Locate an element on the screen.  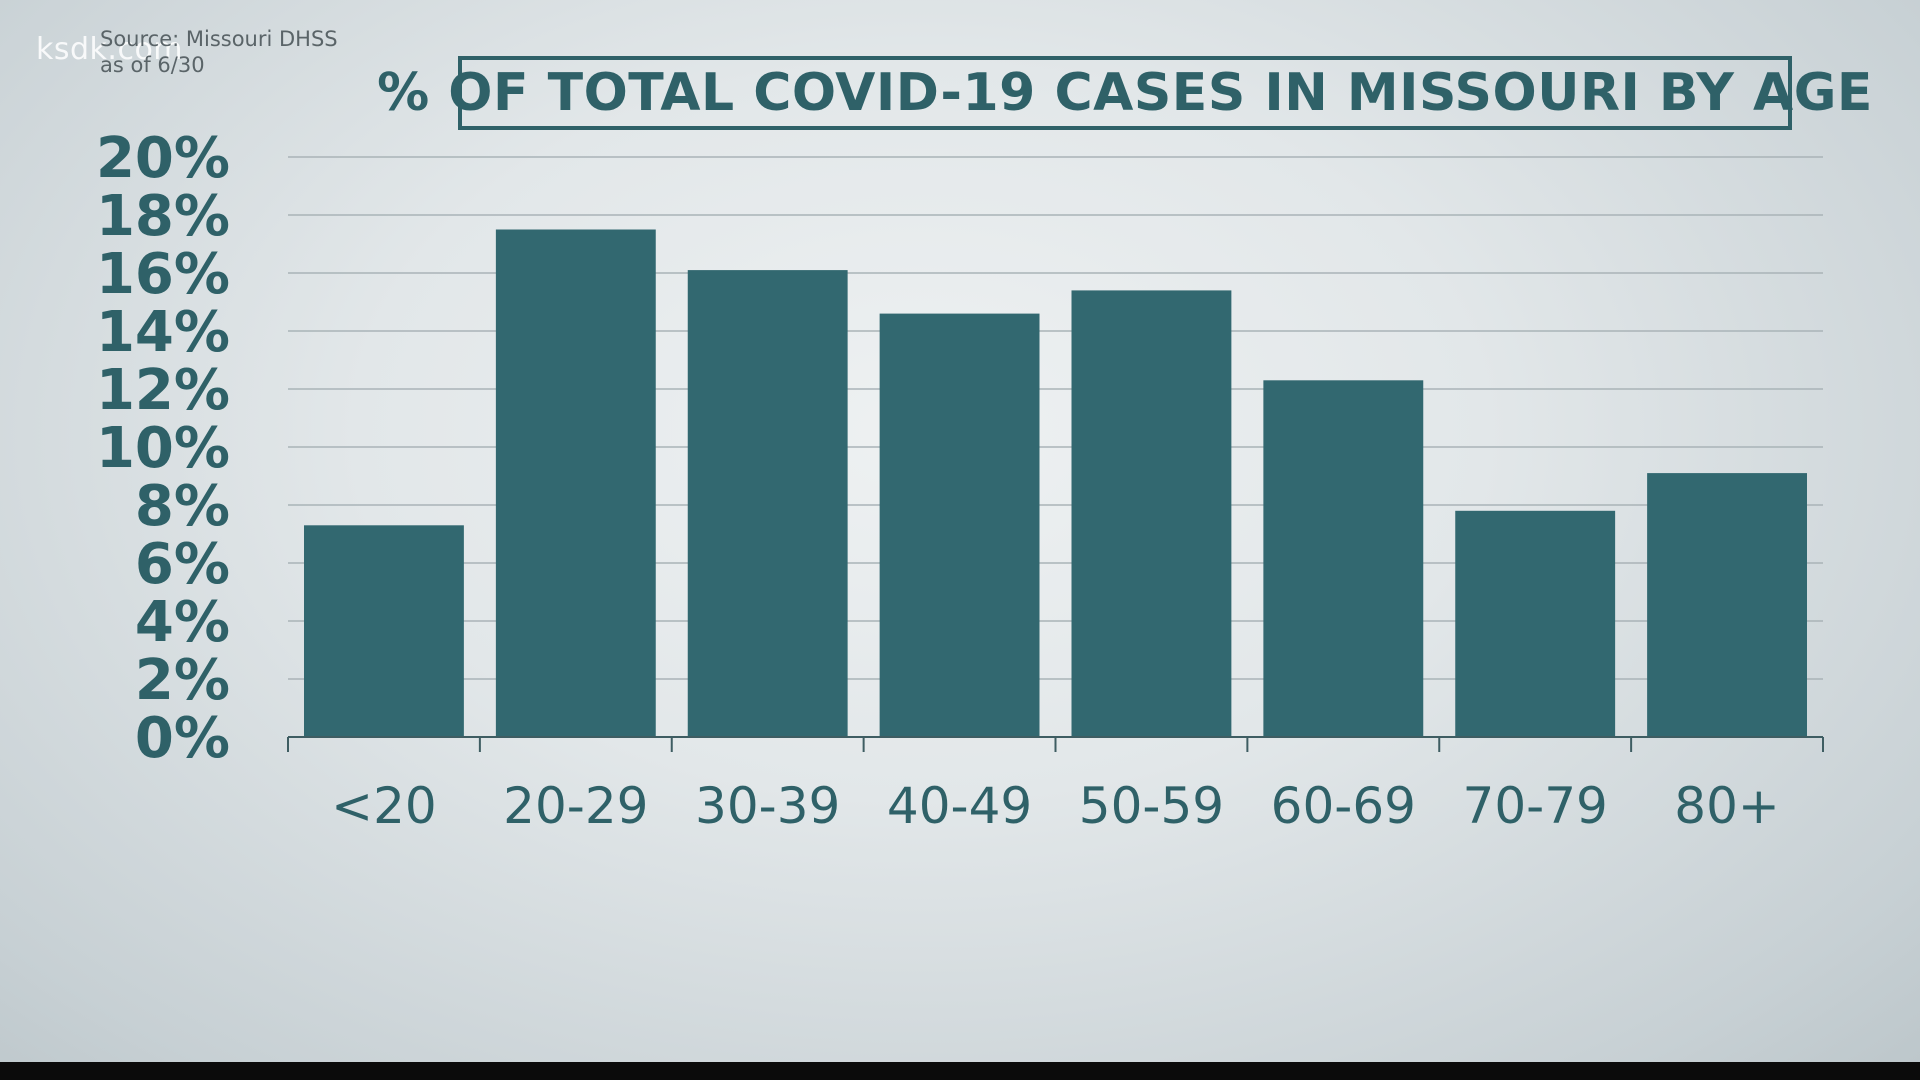
y-tick-label: 10% is located at coordinates (163, 448).